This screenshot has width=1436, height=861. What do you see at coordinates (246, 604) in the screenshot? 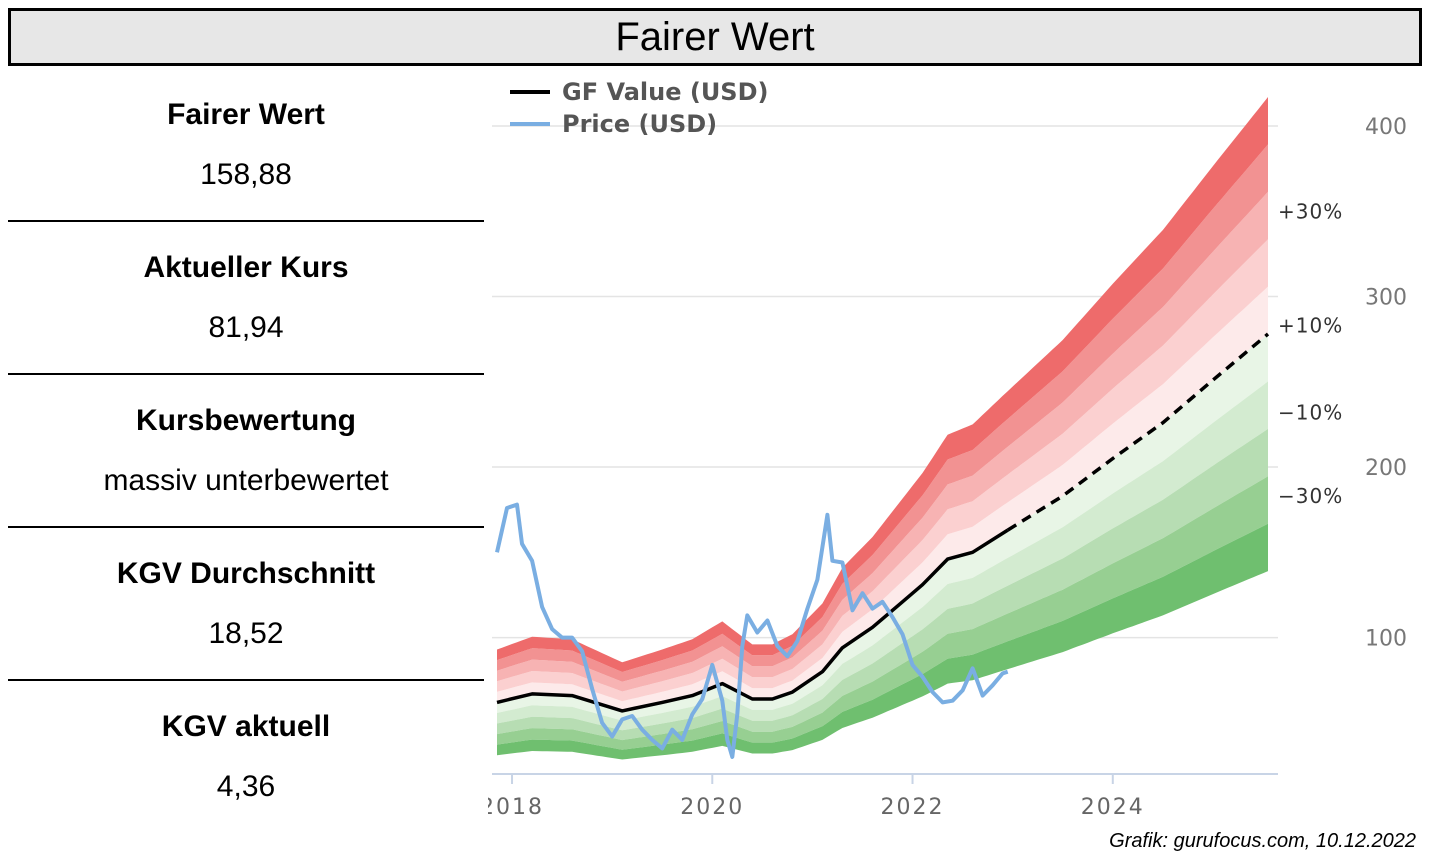
I see `metric-pe-average: KGV Durchschnitt 18,52` at bounding box center [246, 604].